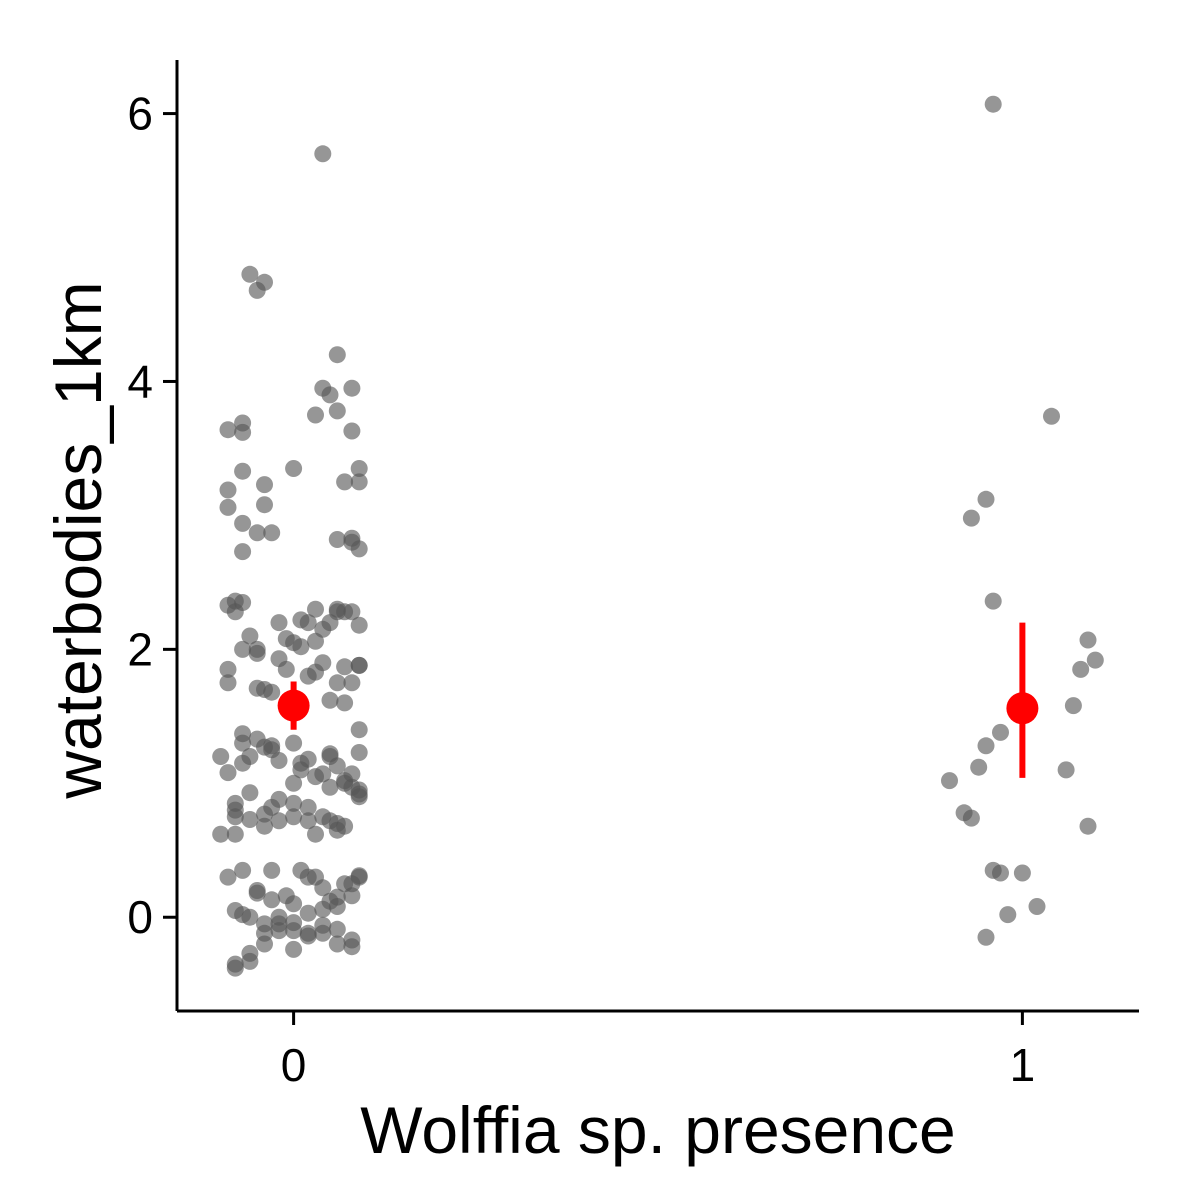 The height and width of the screenshot is (1200, 1200). I want to click on y-tick-label: 0, so click(140, 917).